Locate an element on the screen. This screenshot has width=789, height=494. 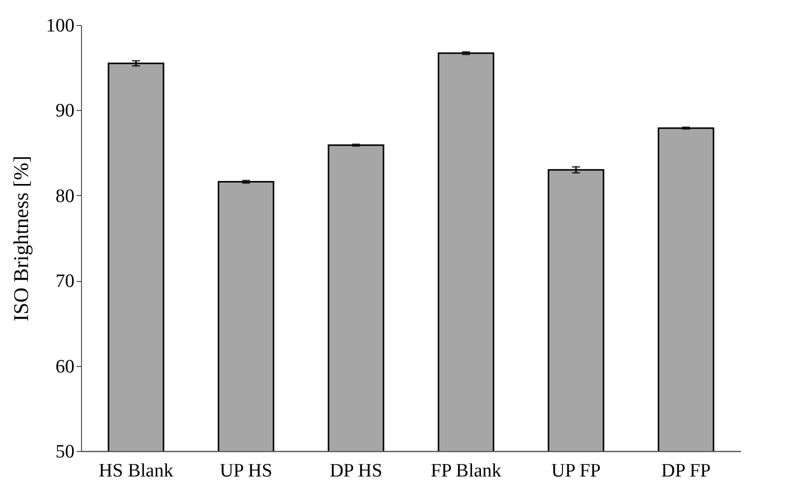
x-tick-label: DP FP is located at coordinates (686, 471).